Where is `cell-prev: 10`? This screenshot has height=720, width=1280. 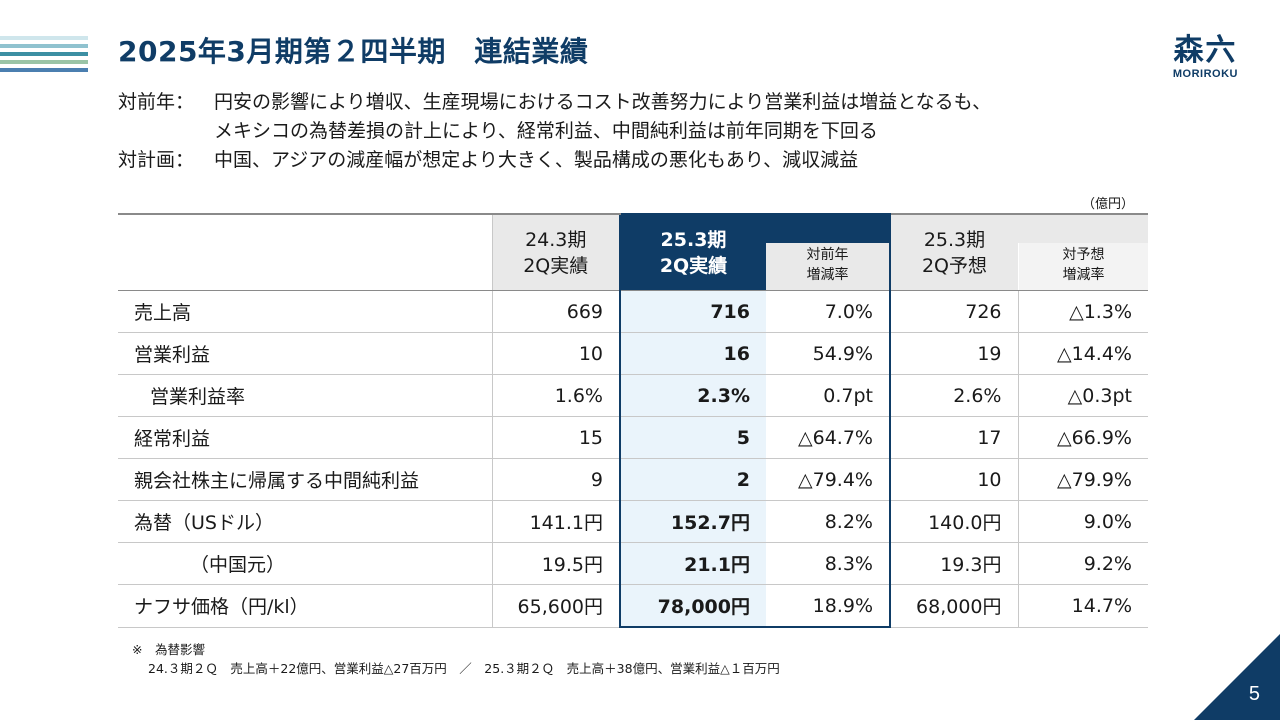
cell-prev: 10 is located at coordinates (555, 353).